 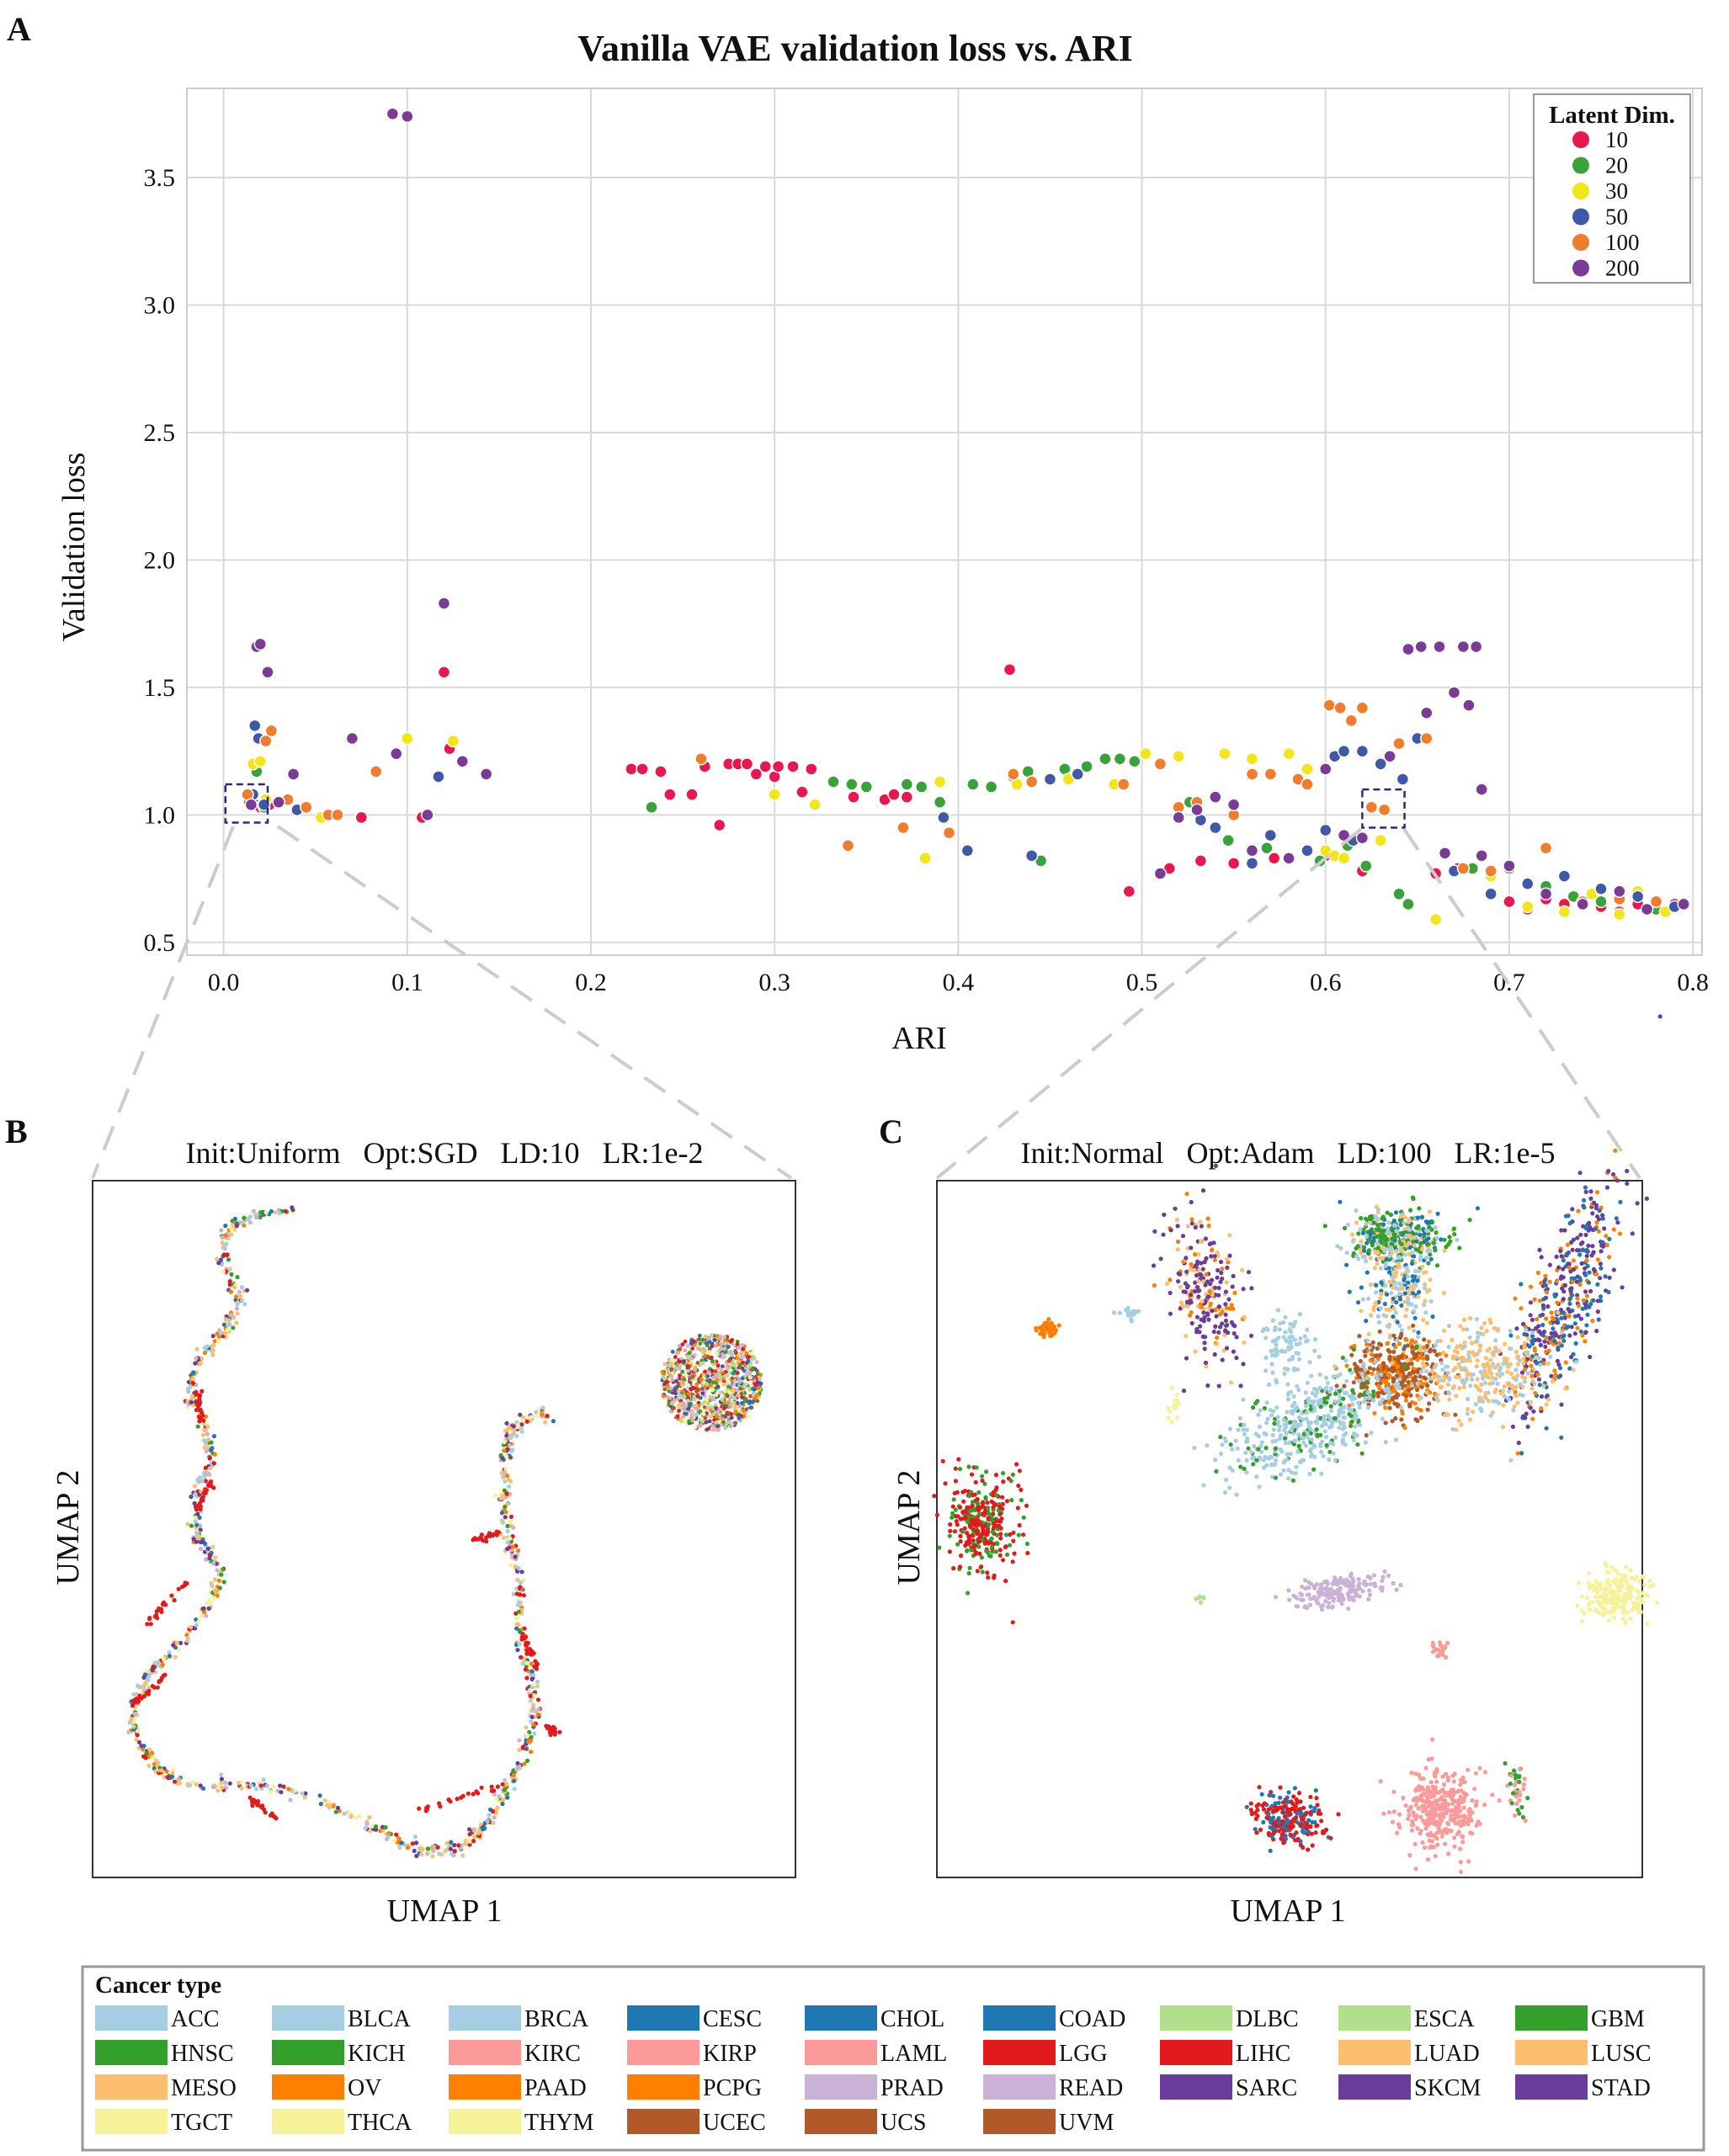 What do you see at coordinates (991, 787) in the screenshot?
I see `scatter-point-ld20` at bounding box center [991, 787].